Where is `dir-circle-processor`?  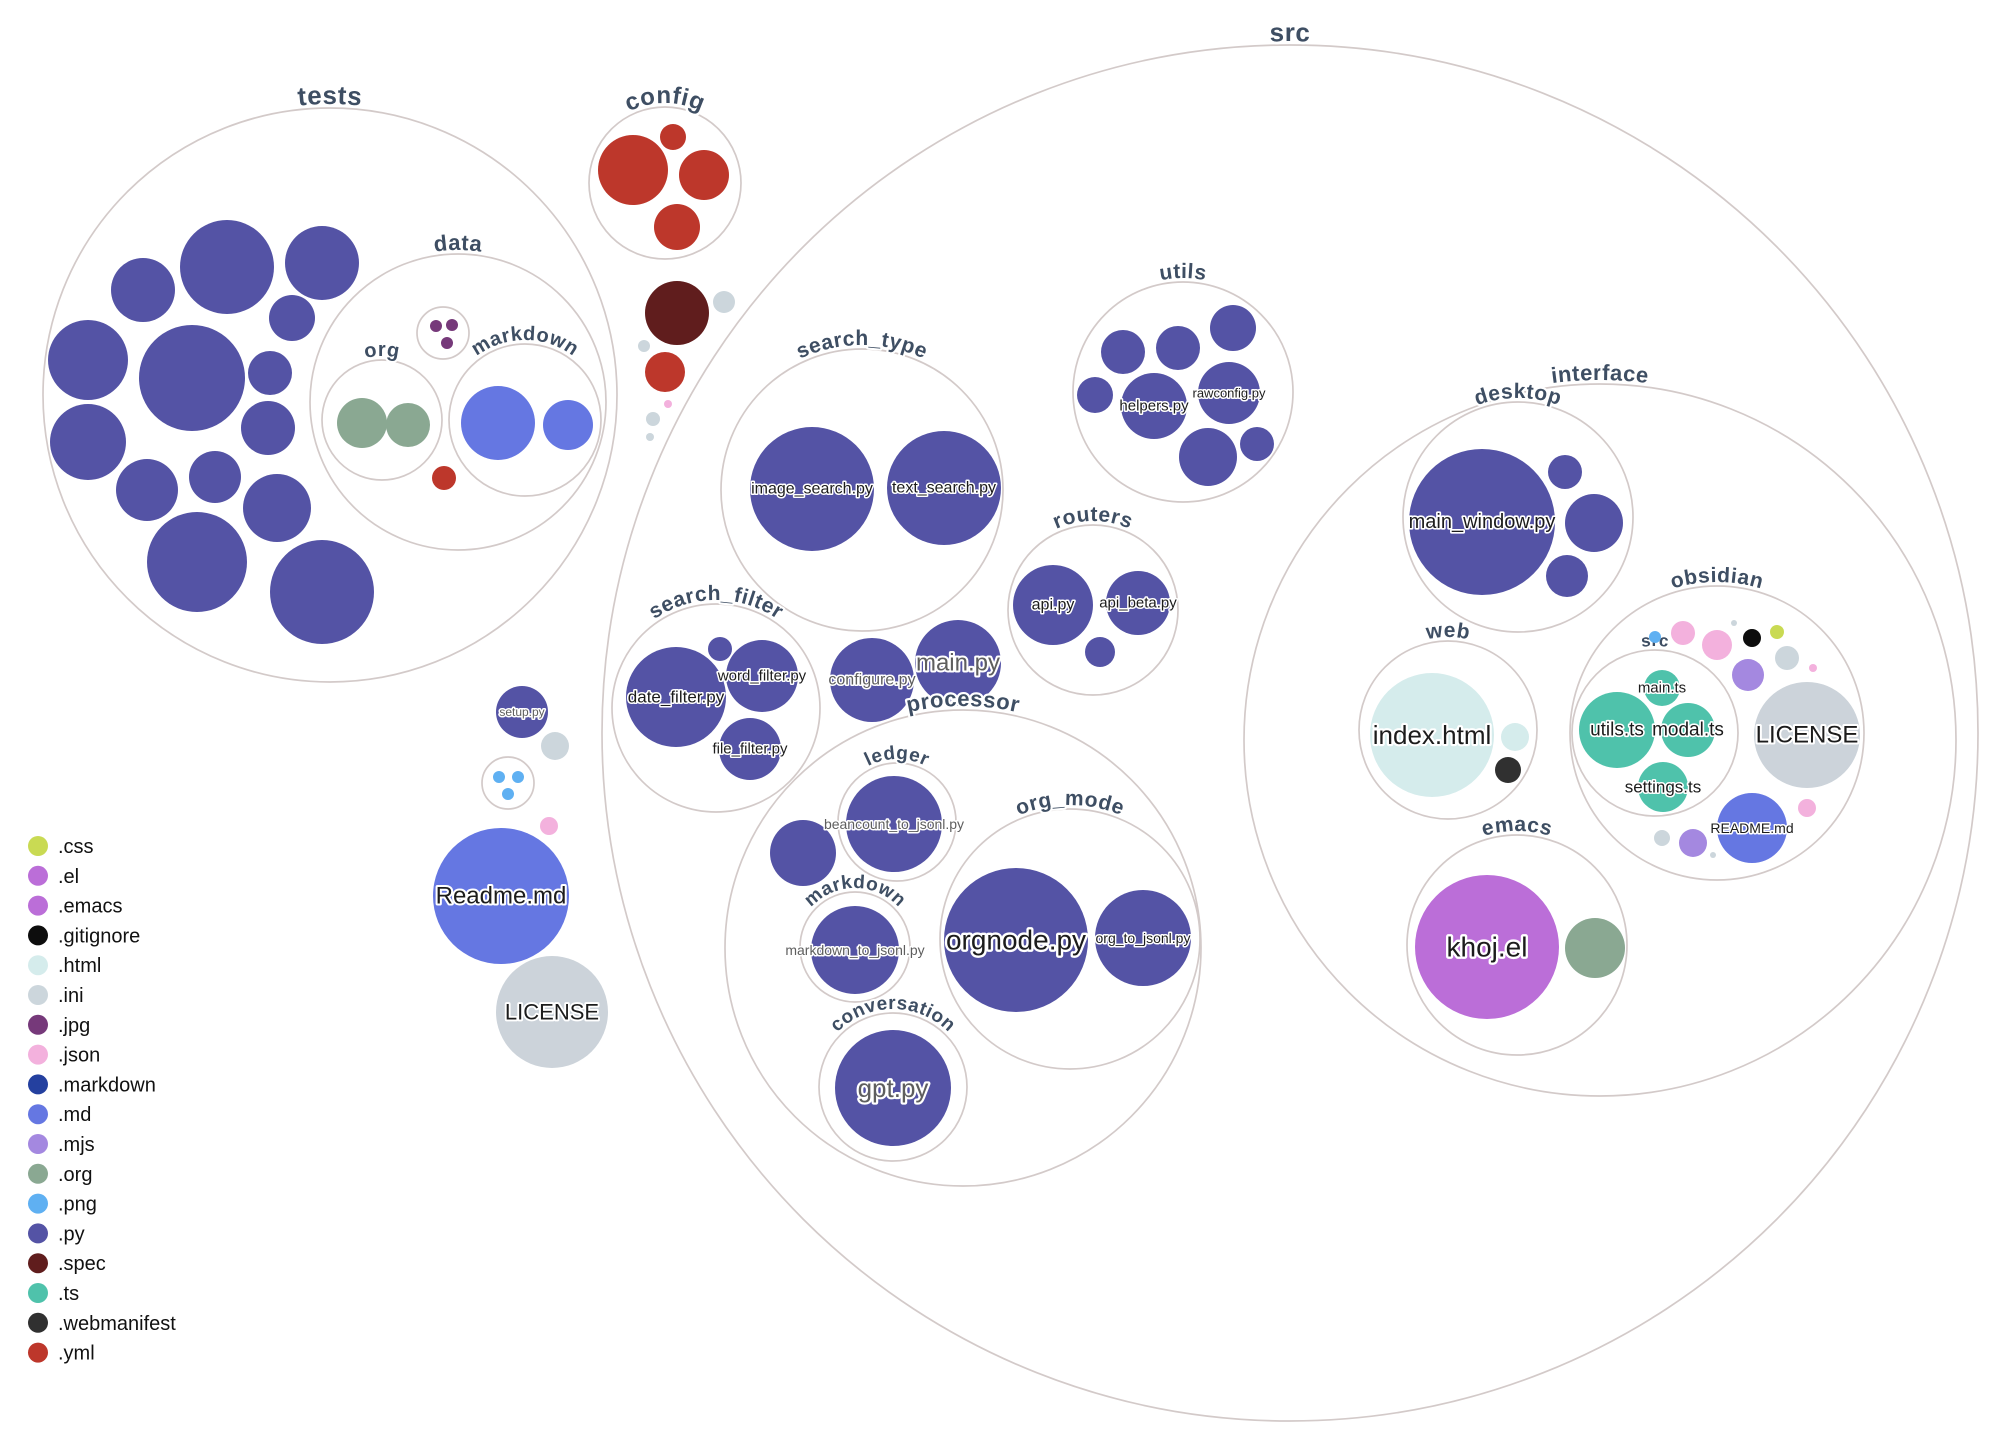 dir-circle-processor is located at coordinates (963, 948).